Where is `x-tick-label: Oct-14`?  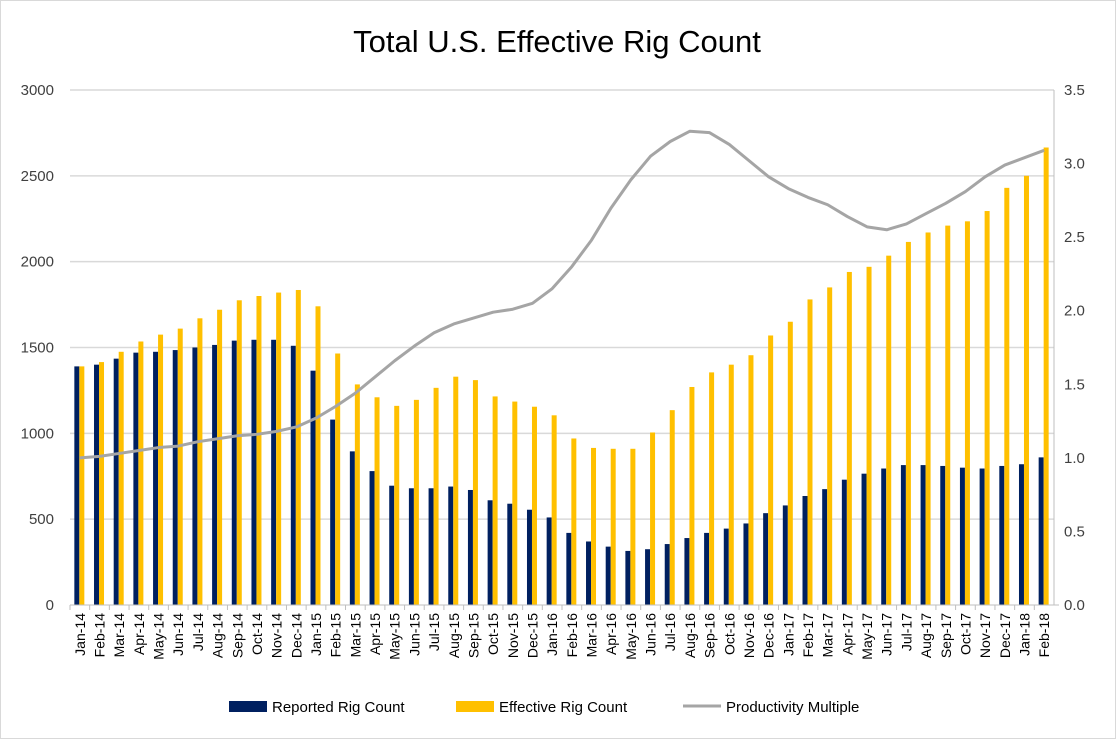 x-tick-label: Oct-14 is located at coordinates (257, 634).